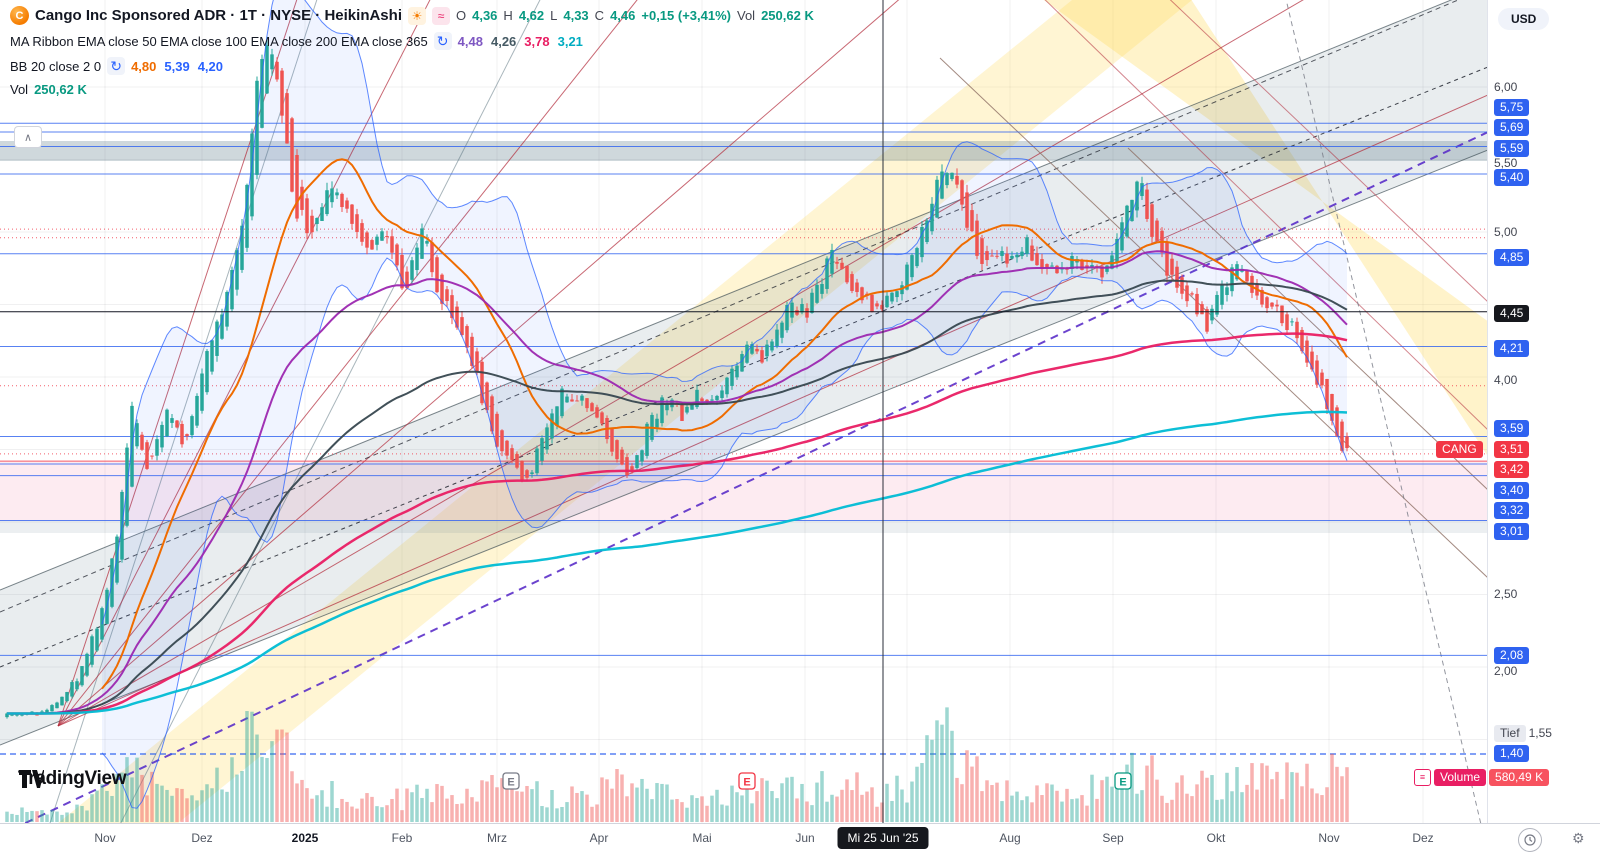 The height and width of the screenshot is (854, 1600). What do you see at coordinates (1509, 531) in the screenshot?
I see `price-scale-label: 3,01` at bounding box center [1509, 531].